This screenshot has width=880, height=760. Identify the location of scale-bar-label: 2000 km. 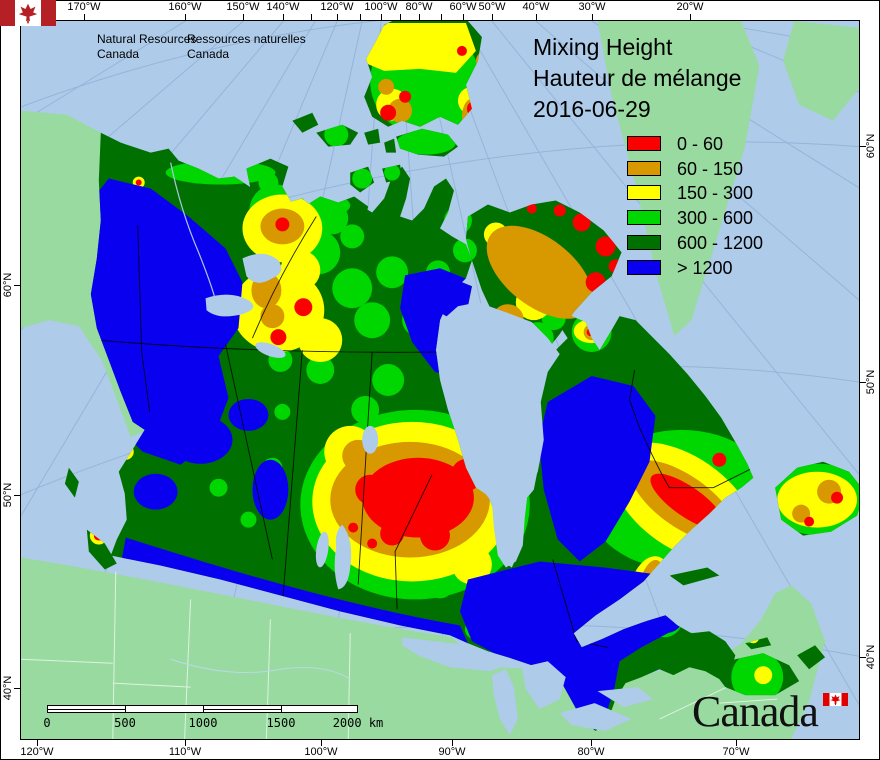
(358, 723).